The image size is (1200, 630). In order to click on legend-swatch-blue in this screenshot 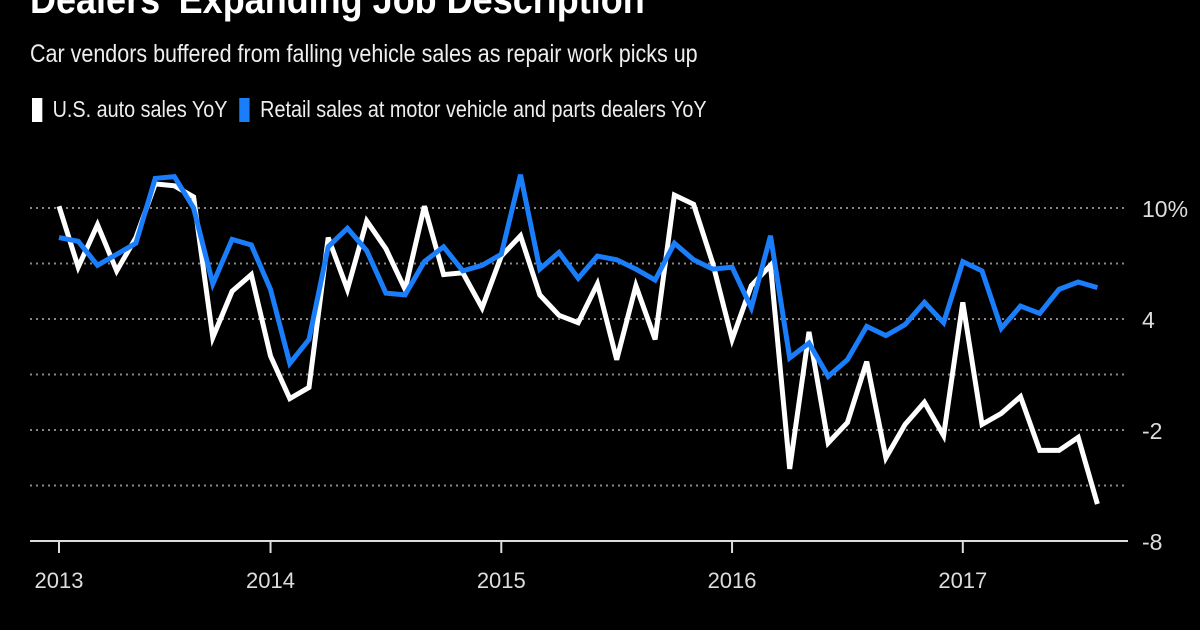, I will do `click(244, 109)`.